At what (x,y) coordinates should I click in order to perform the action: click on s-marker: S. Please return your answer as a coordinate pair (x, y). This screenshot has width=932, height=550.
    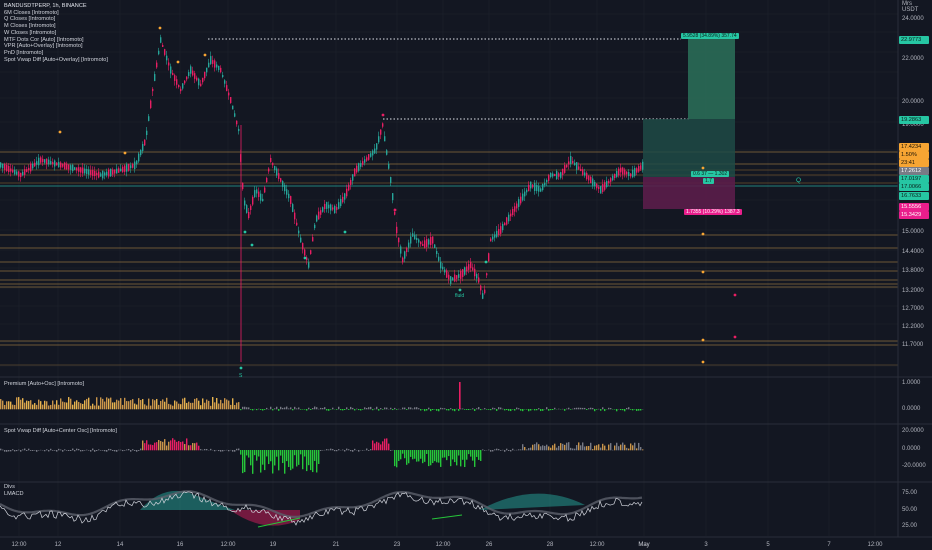
    Looking at the image, I should click on (241, 376).